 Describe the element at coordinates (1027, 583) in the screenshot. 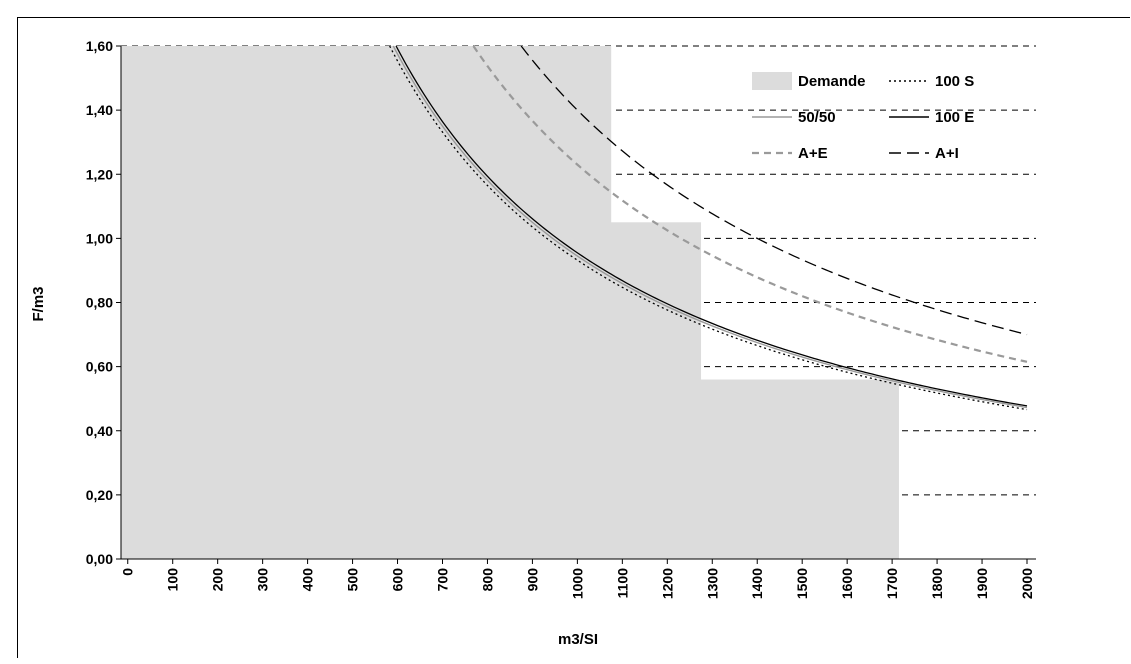

I see `x-tick-label: 2000` at that location.